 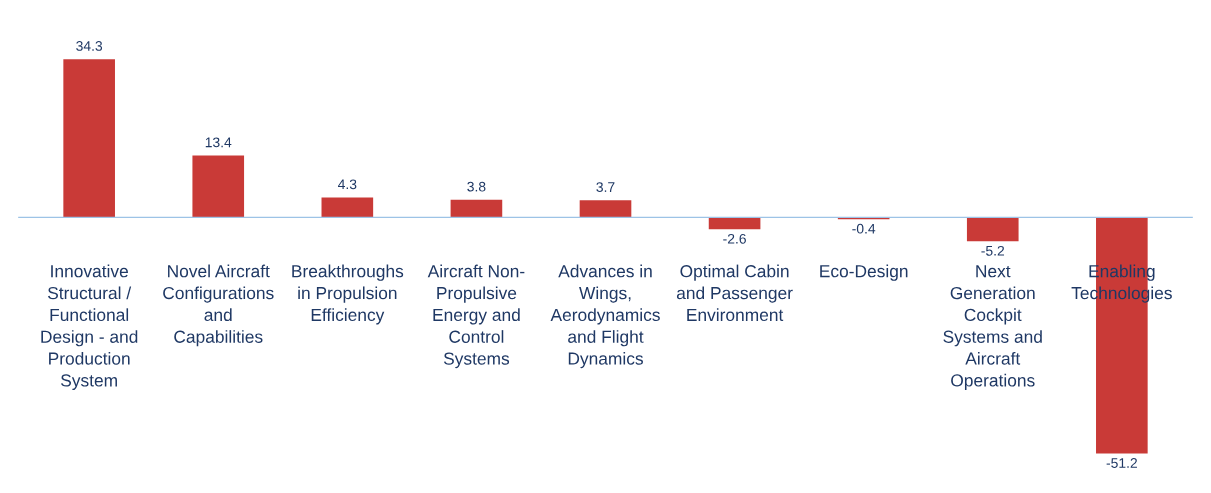 What do you see at coordinates (605, 316) in the screenshot?
I see `x-tick-label: Advances in Wings, Aerodynamics and Flight Dynamics` at bounding box center [605, 316].